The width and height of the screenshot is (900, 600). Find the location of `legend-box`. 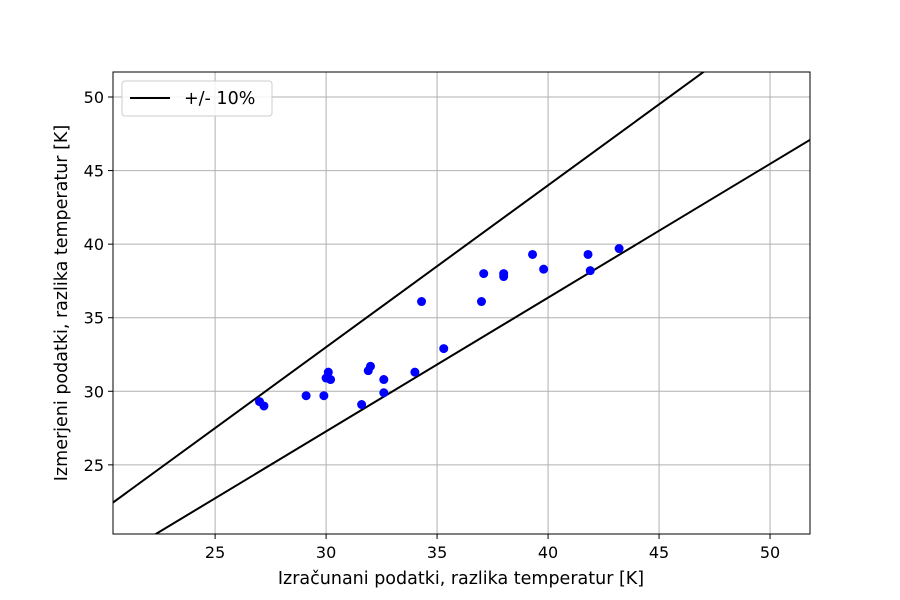

legend-box is located at coordinates (197, 98).